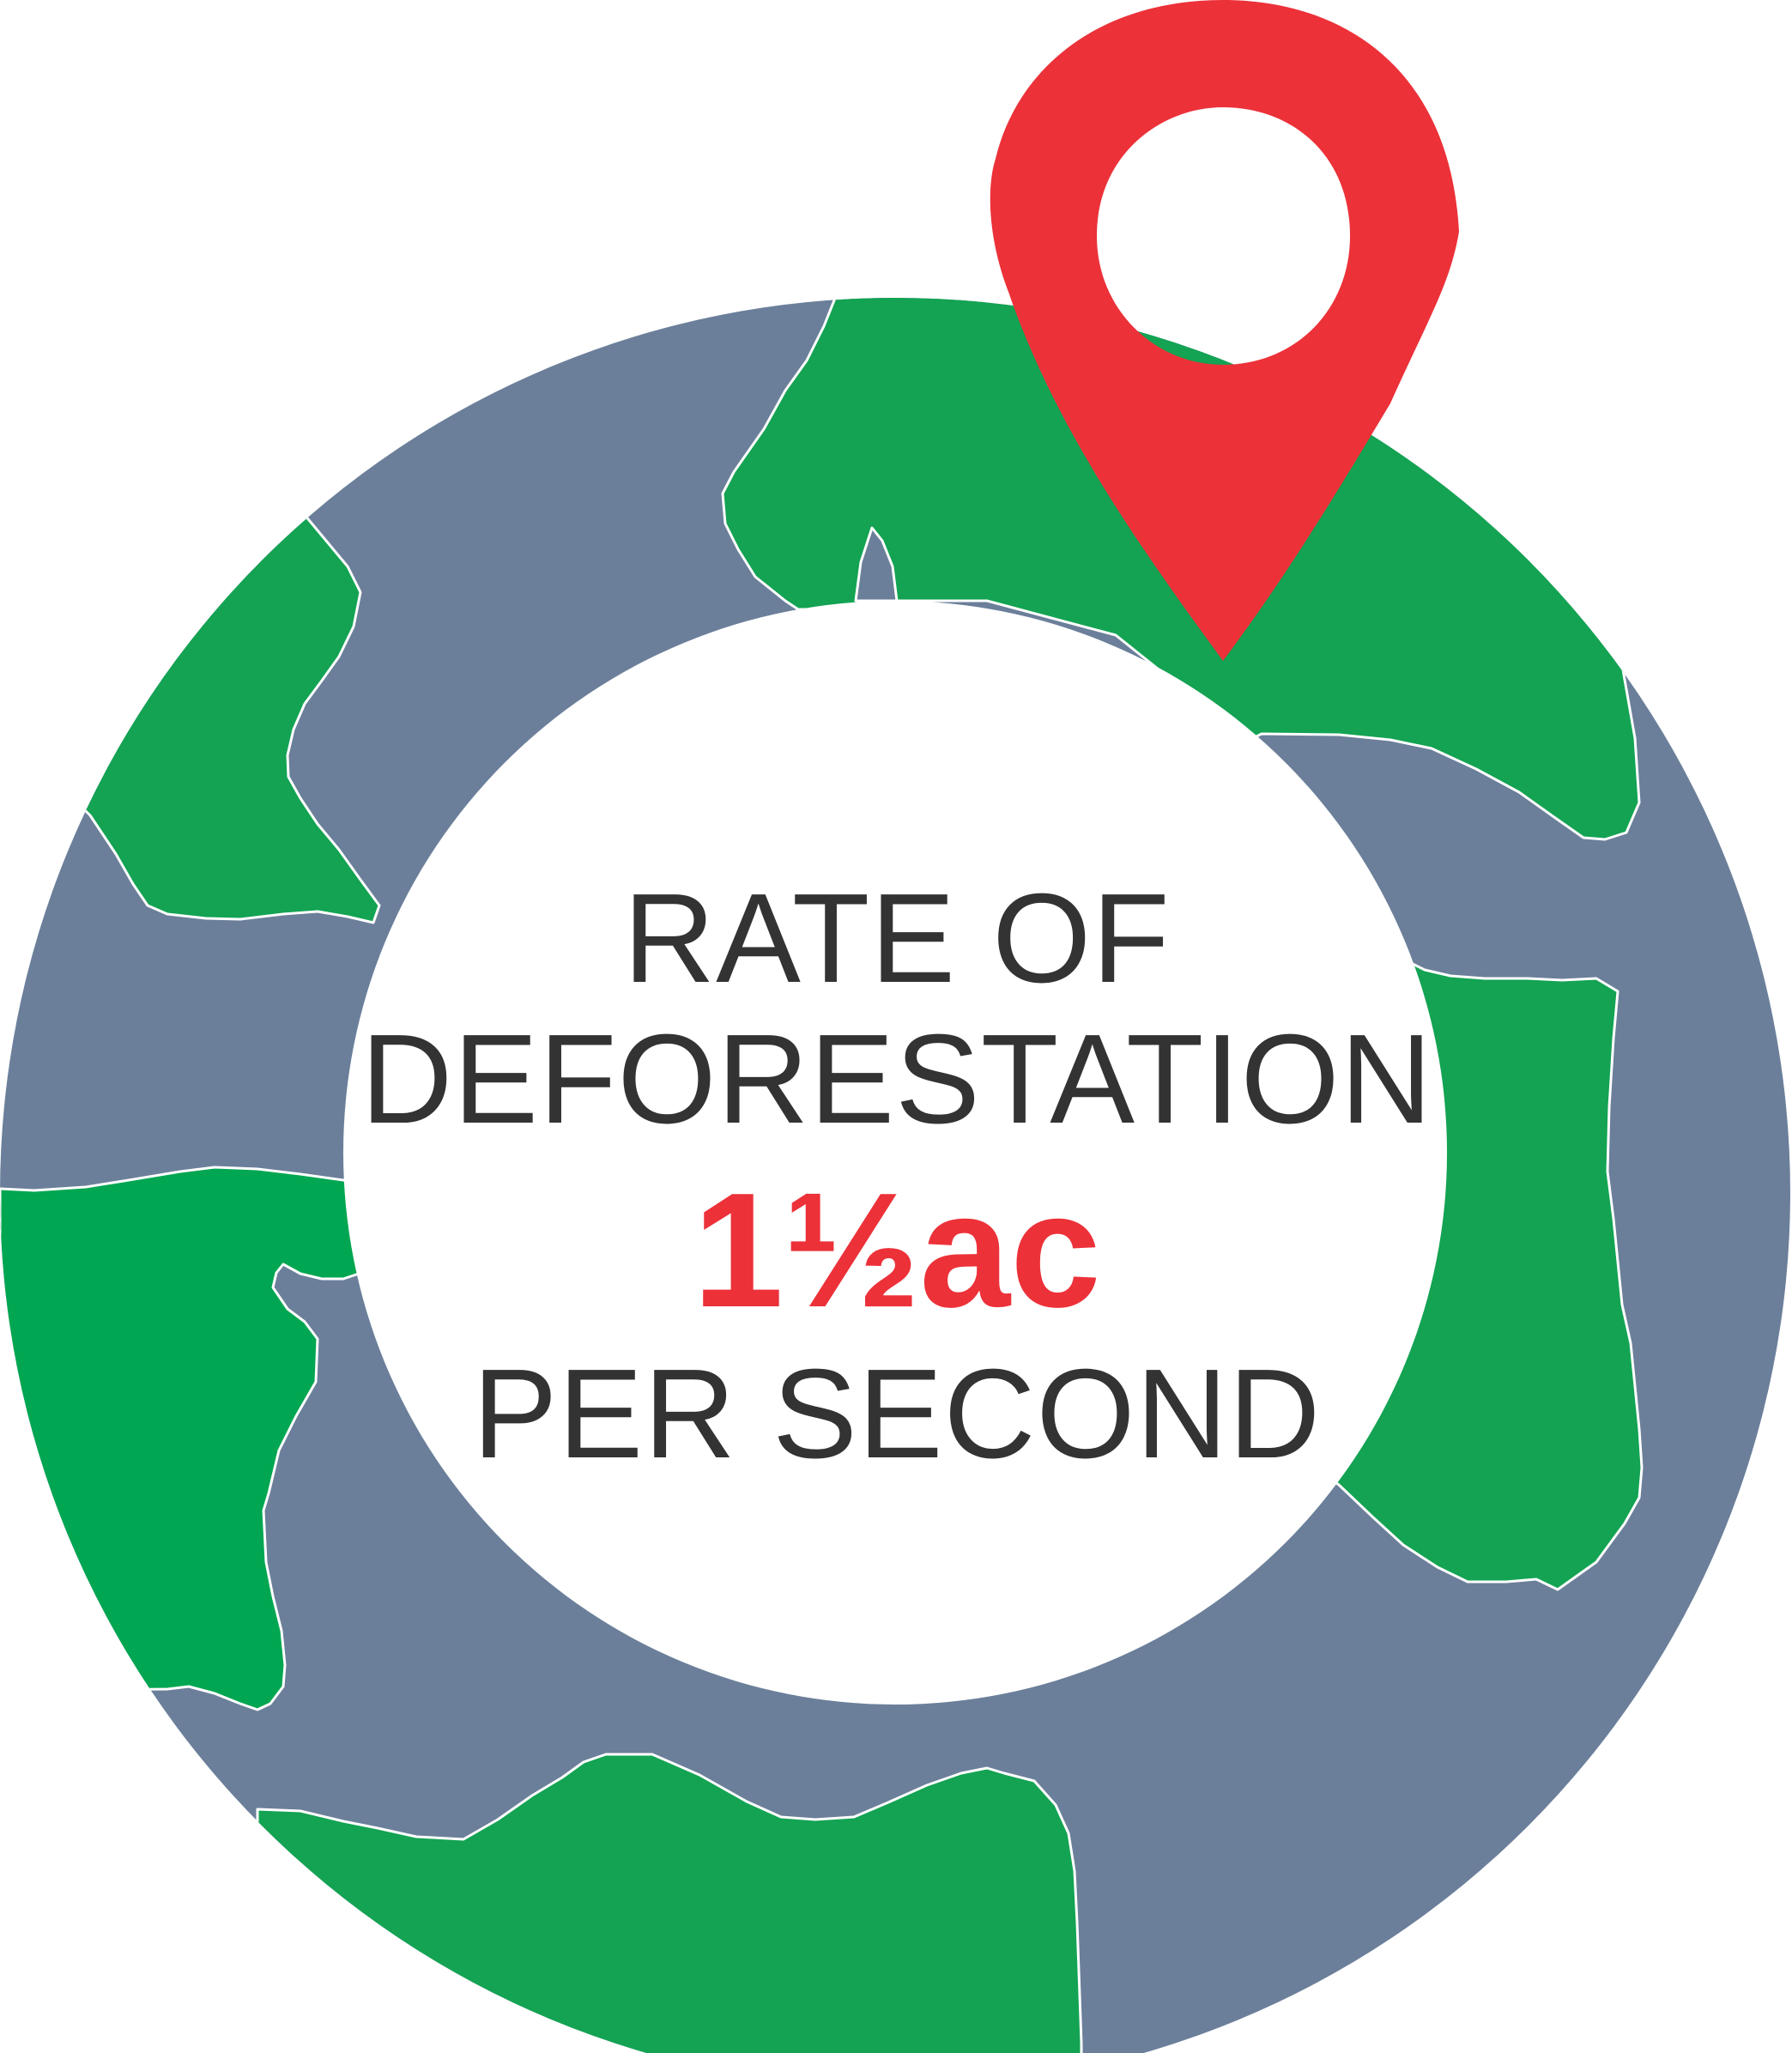  What do you see at coordinates (876, 564) in the screenshot?
I see `ocean-inlet` at bounding box center [876, 564].